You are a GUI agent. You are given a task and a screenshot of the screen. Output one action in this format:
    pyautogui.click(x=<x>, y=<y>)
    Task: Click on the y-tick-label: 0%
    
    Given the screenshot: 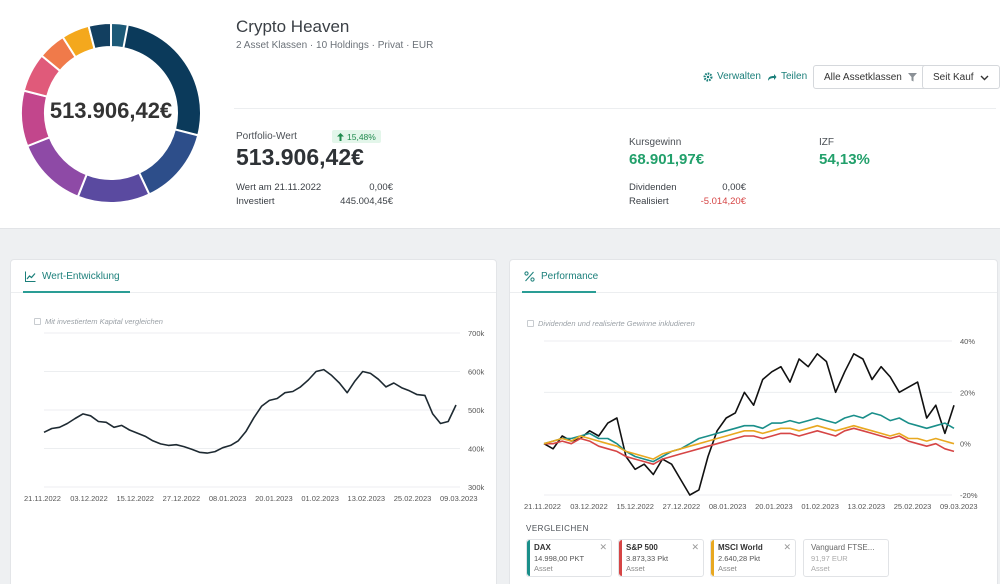 What is the action you would take?
    pyautogui.click(x=965, y=444)
    